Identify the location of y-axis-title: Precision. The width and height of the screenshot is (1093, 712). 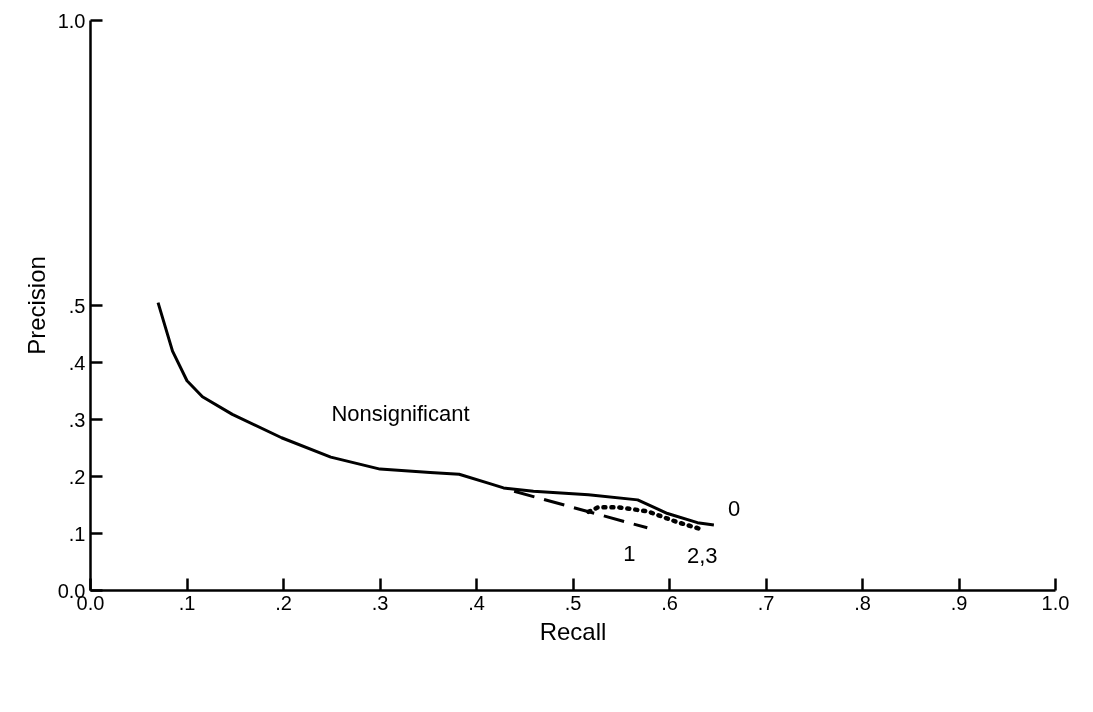
(36, 305).